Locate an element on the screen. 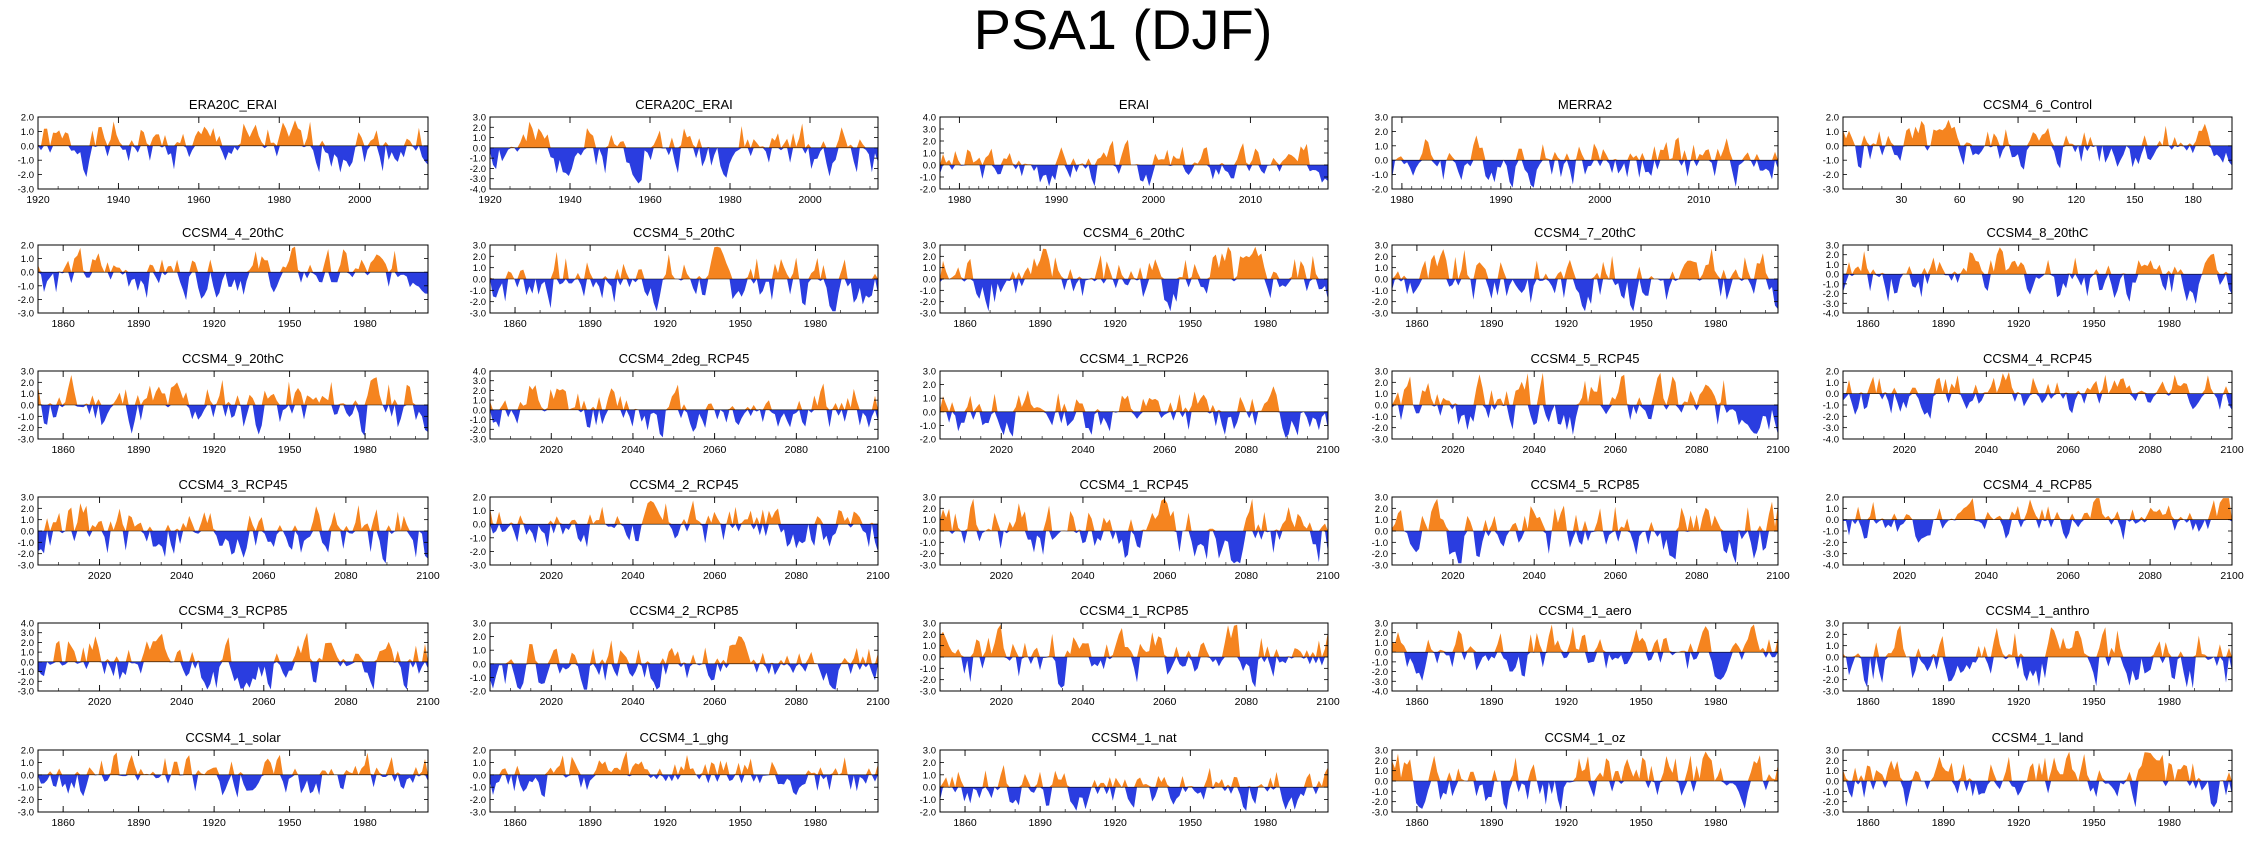 The image size is (2246, 849). y-tick-label: 4.0 is located at coordinates (27, 624).